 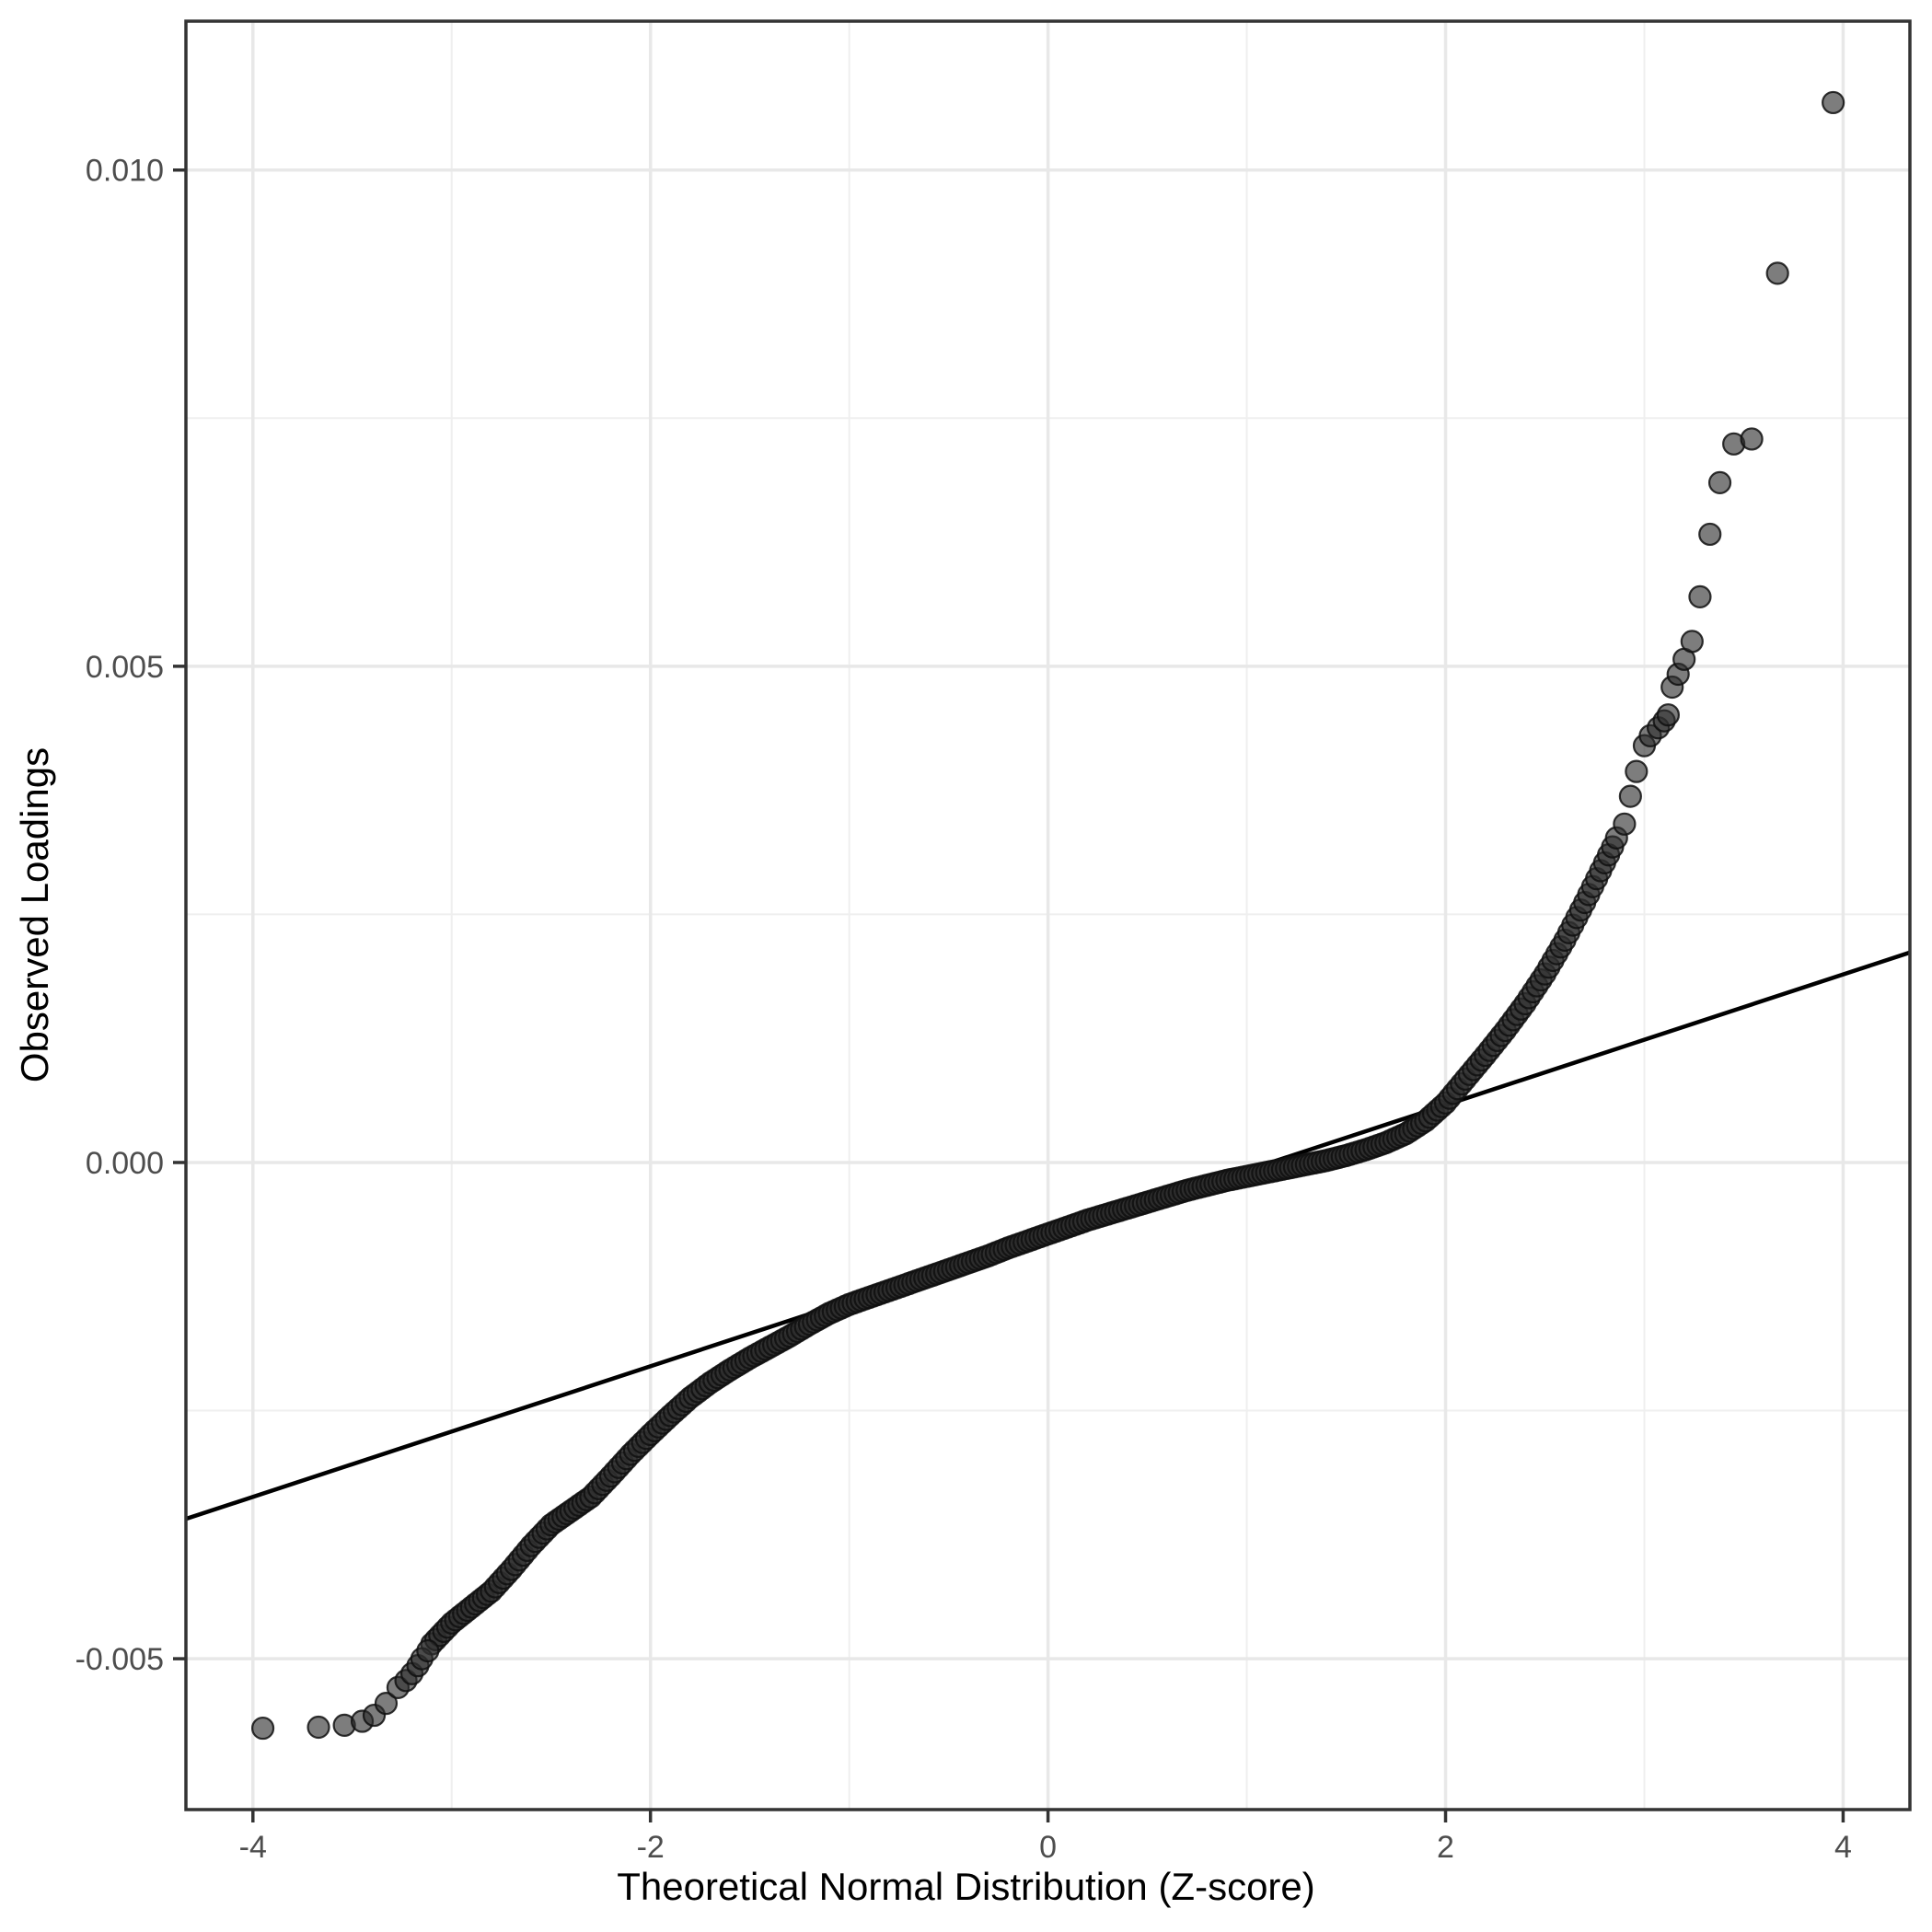 I want to click on x-tick-label: 2, so click(x=1445, y=1848).